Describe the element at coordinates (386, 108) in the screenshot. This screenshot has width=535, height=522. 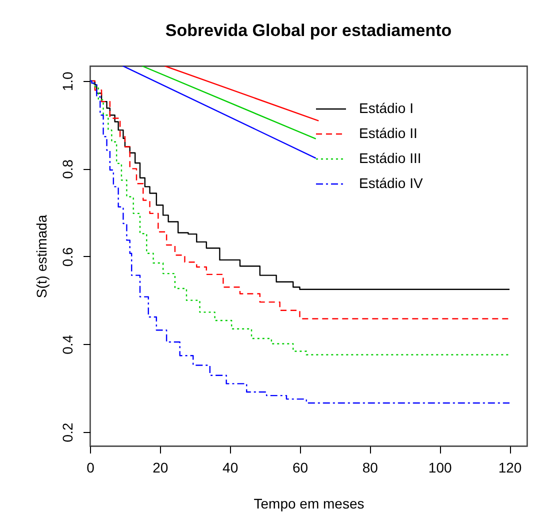
I see `legend-label: Estádio I` at that location.